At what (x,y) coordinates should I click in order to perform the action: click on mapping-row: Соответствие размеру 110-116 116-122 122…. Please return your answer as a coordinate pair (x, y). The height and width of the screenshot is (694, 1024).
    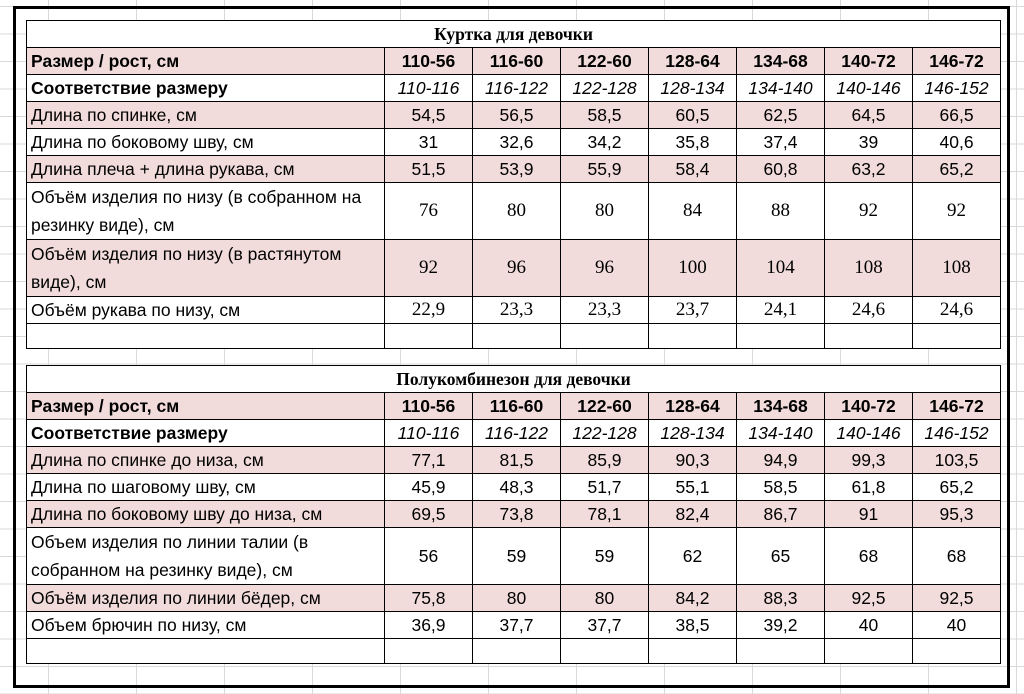
    Looking at the image, I should click on (514, 88).